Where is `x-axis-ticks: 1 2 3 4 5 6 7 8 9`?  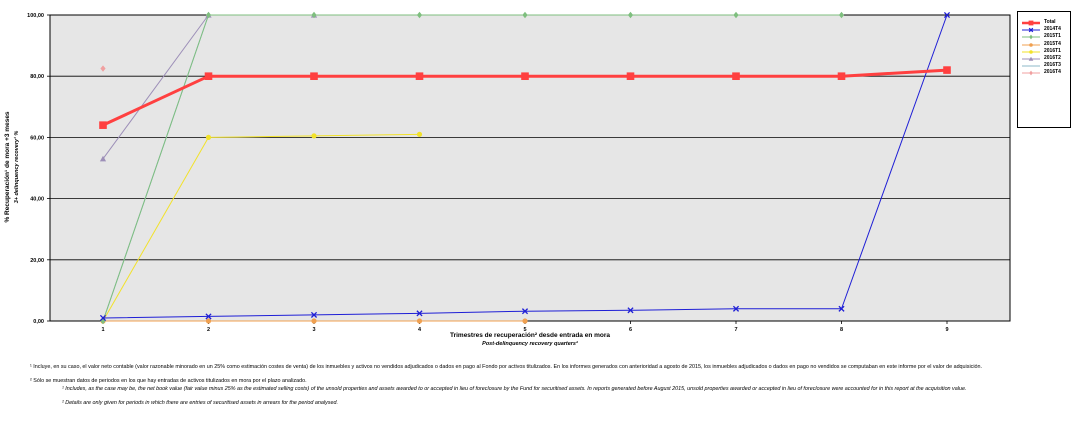 x-axis-ticks: 1 2 3 4 5 6 7 8 9 is located at coordinates (525, 327).